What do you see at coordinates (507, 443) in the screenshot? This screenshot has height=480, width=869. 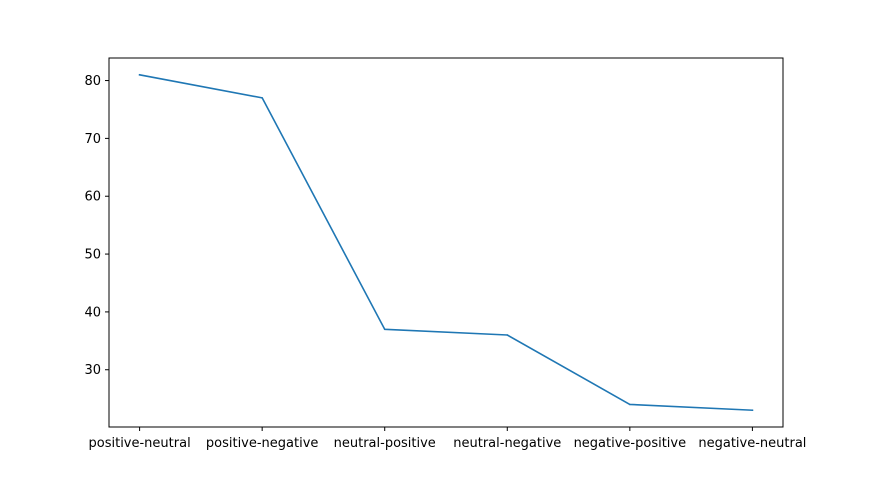 I see `x-tick-label-3: neutral-negative` at bounding box center [507, 443].